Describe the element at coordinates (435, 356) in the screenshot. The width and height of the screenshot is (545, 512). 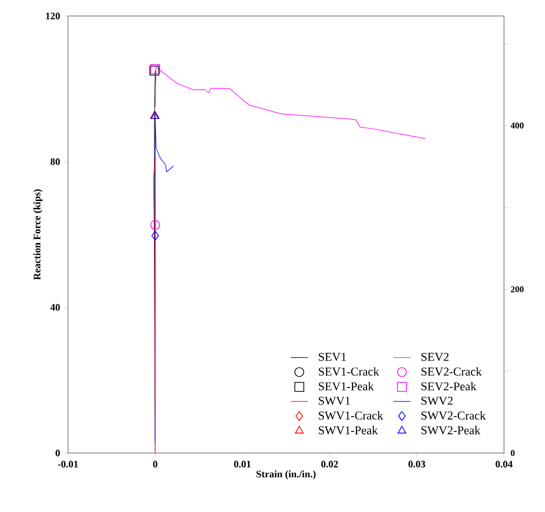
I see `legend-label: SEV2` at that location.